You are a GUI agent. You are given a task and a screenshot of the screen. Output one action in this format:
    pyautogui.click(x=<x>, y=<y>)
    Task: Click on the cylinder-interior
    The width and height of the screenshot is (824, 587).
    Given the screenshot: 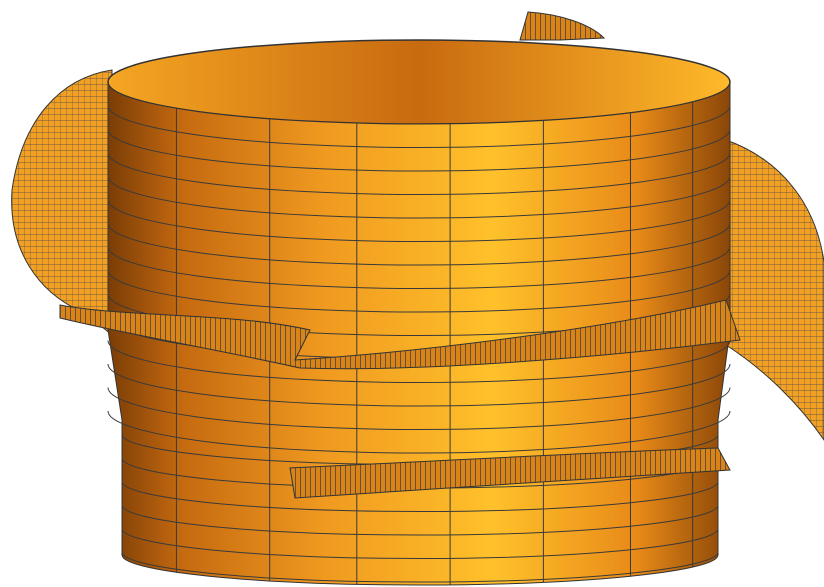 What is the action you would take?
    pyautogui.click(x=419, y=82)
    